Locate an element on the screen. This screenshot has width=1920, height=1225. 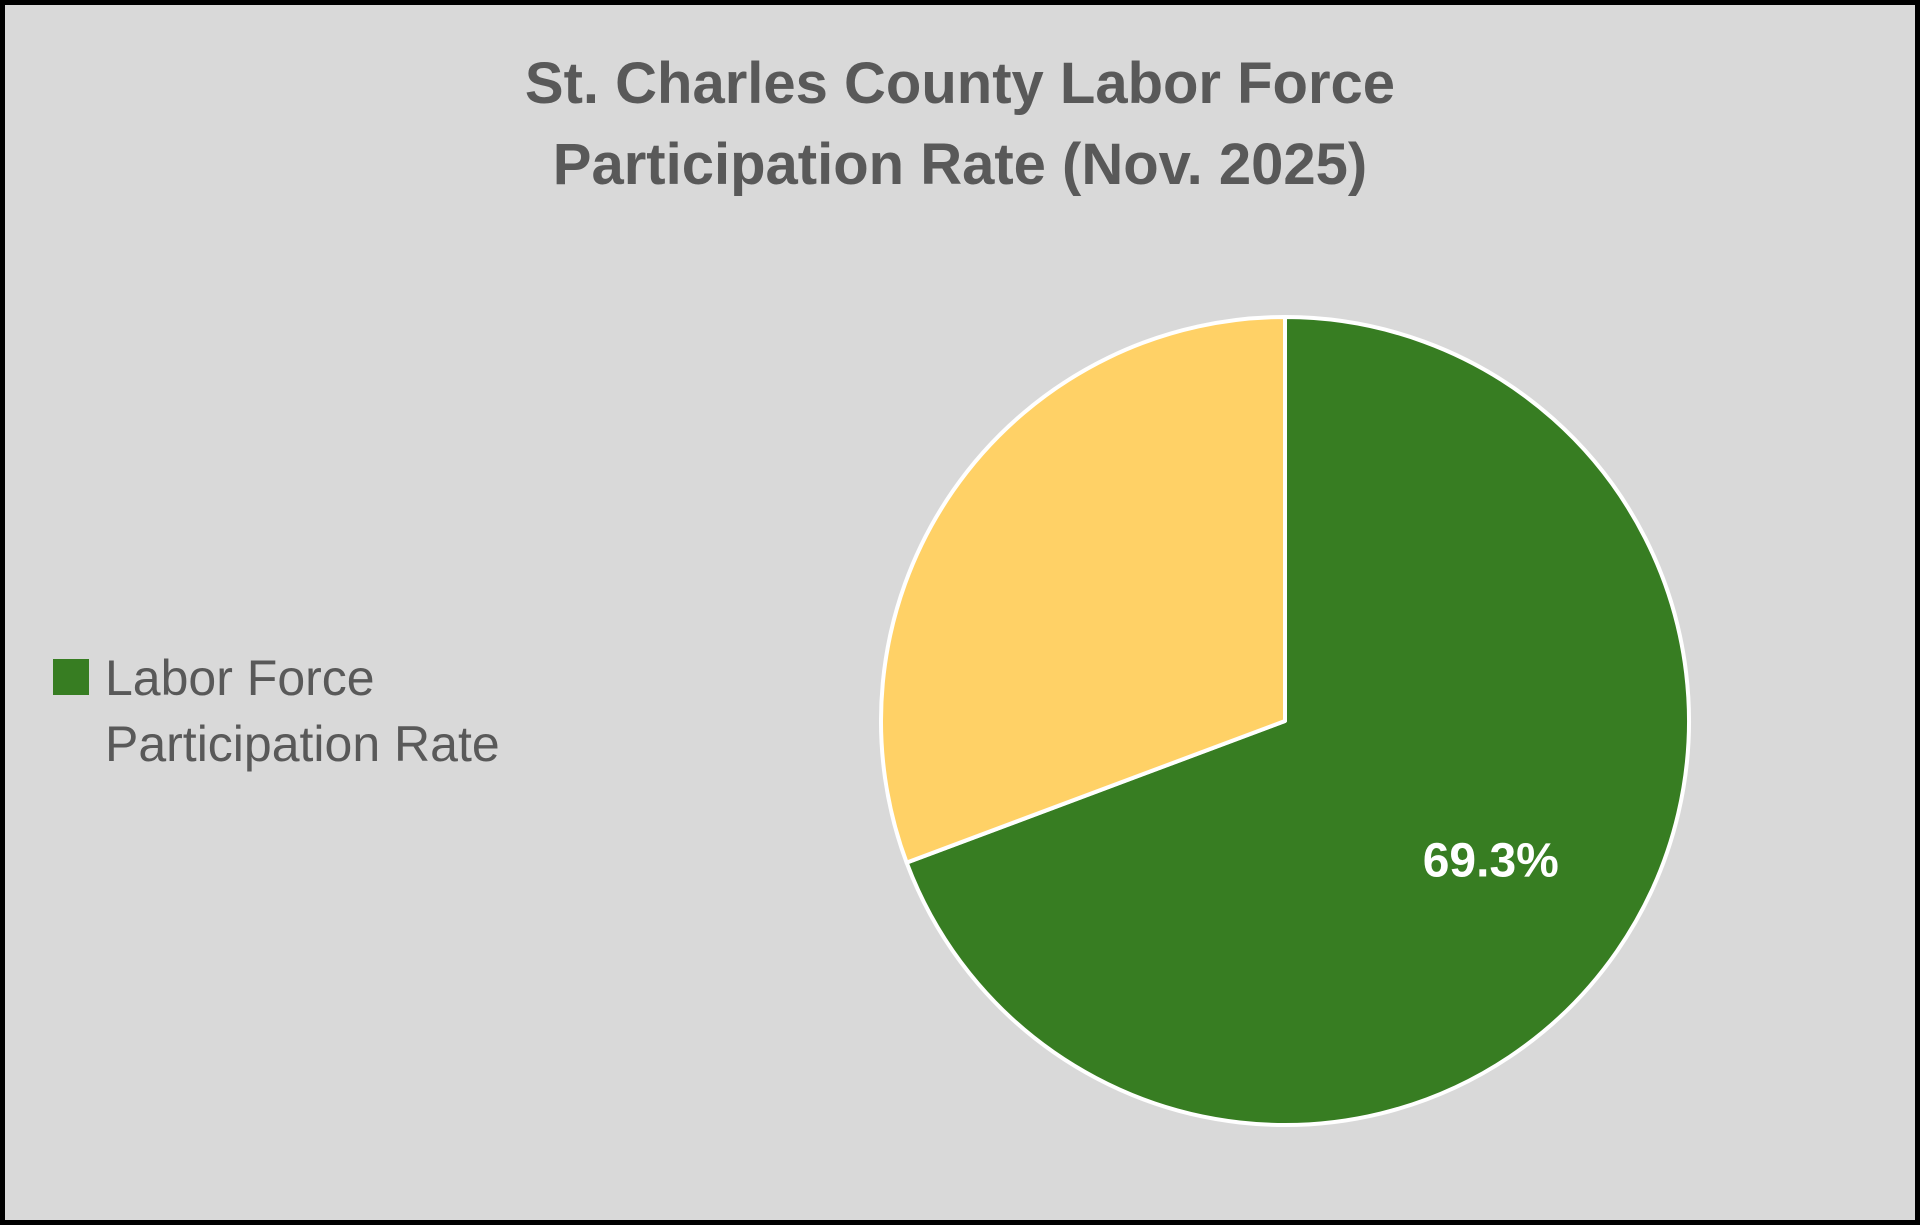
chart-title-line-1: St. Charles County Labor Force is located at coordinates (960, 83).